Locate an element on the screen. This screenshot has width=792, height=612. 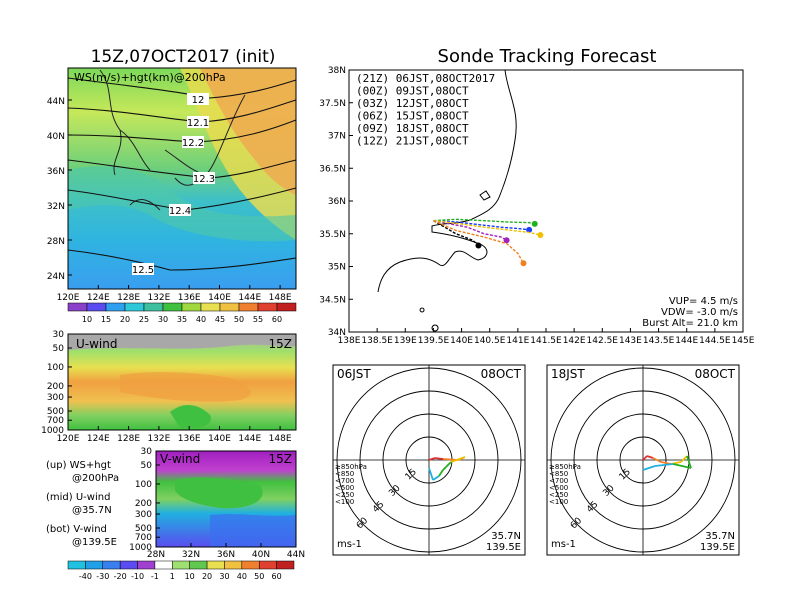
lon-tick-label: 124E is located at coordinates (98, 298).